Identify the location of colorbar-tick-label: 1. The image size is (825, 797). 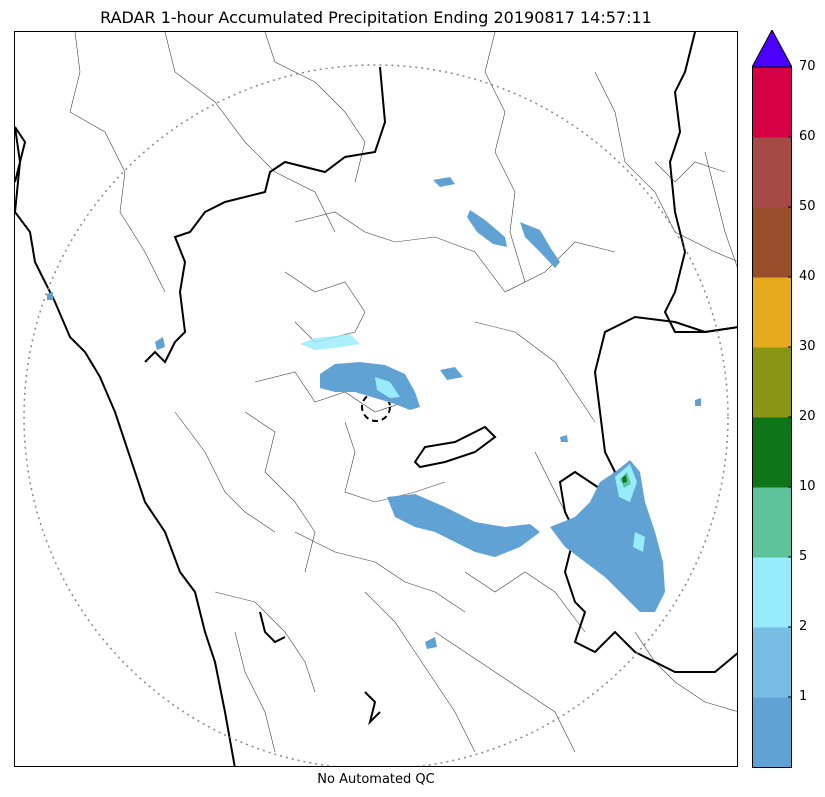
(803, 696).